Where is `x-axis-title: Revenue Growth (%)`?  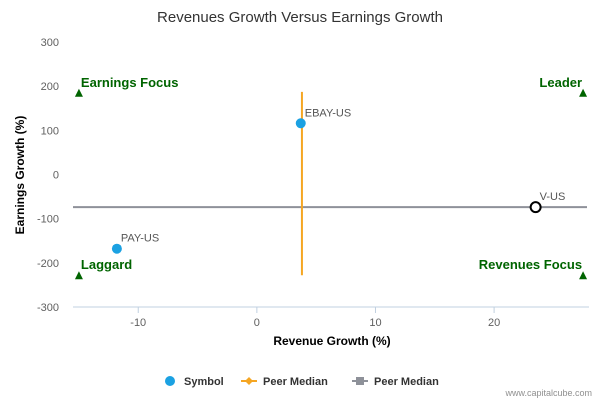 x-axis-title: Revenue Growth (%) is located at coordinates (331, 341).